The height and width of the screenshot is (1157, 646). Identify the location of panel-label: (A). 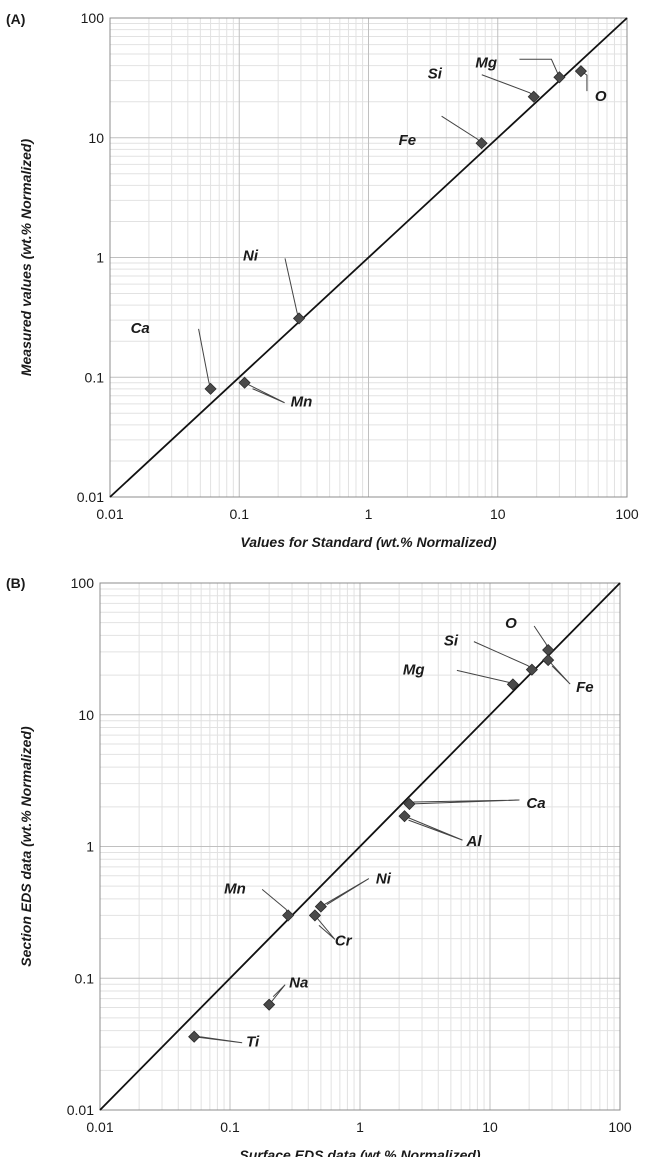
(15, 19).